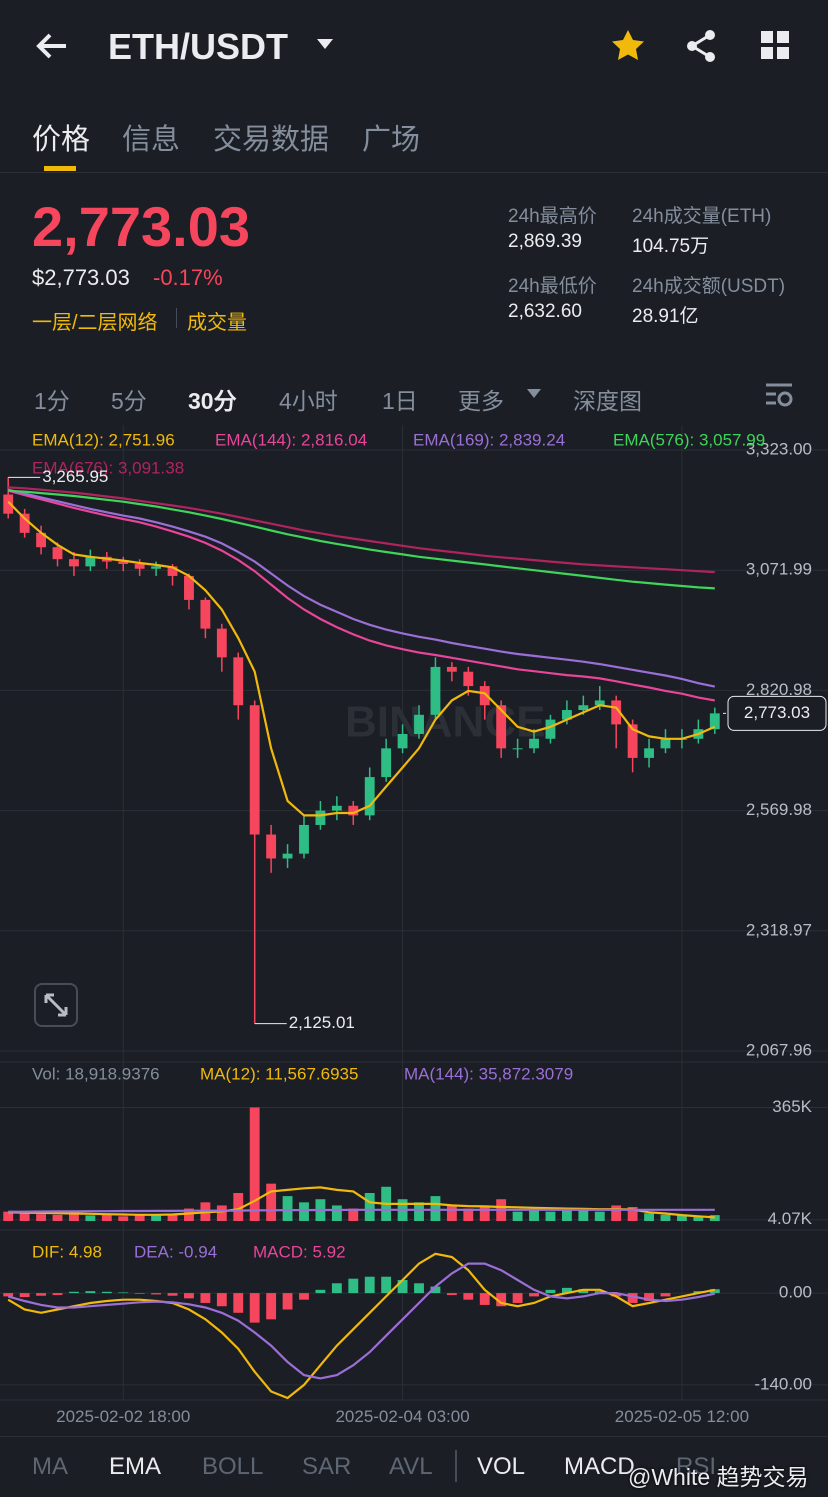 The width and height of the screenshot is (828, 1497). I want to click on back-button, so click(52, 46).